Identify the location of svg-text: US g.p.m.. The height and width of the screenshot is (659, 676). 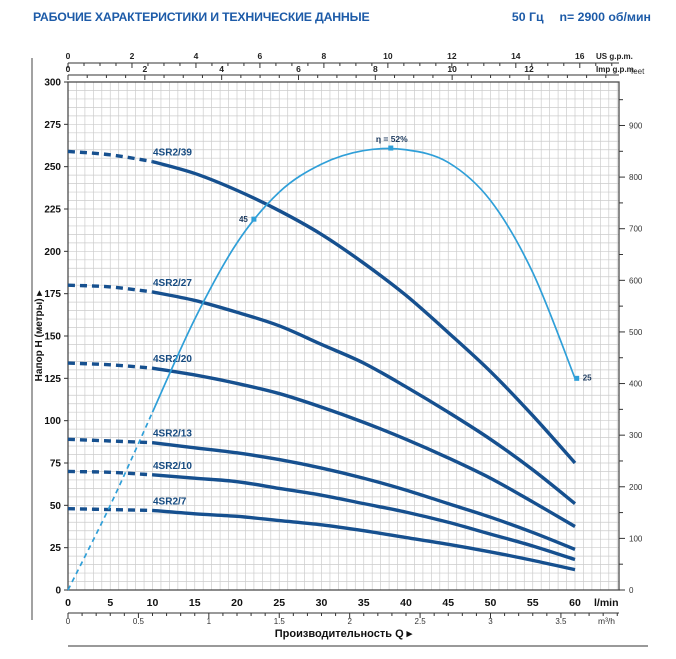
(614, 56).